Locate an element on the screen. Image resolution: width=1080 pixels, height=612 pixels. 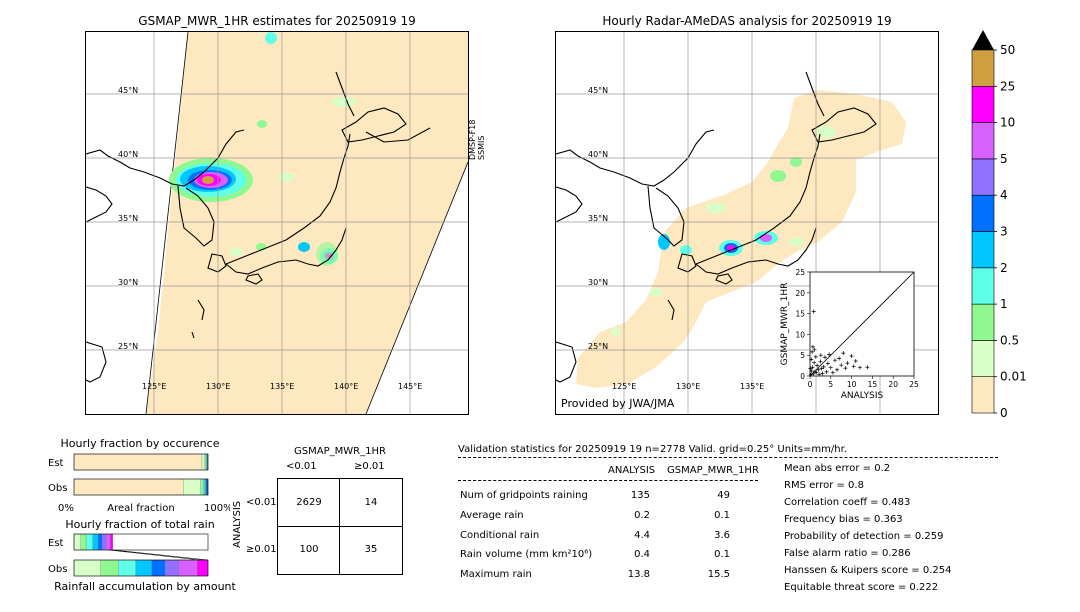
lon-label: 135°E is located at coordinates (282, 386).